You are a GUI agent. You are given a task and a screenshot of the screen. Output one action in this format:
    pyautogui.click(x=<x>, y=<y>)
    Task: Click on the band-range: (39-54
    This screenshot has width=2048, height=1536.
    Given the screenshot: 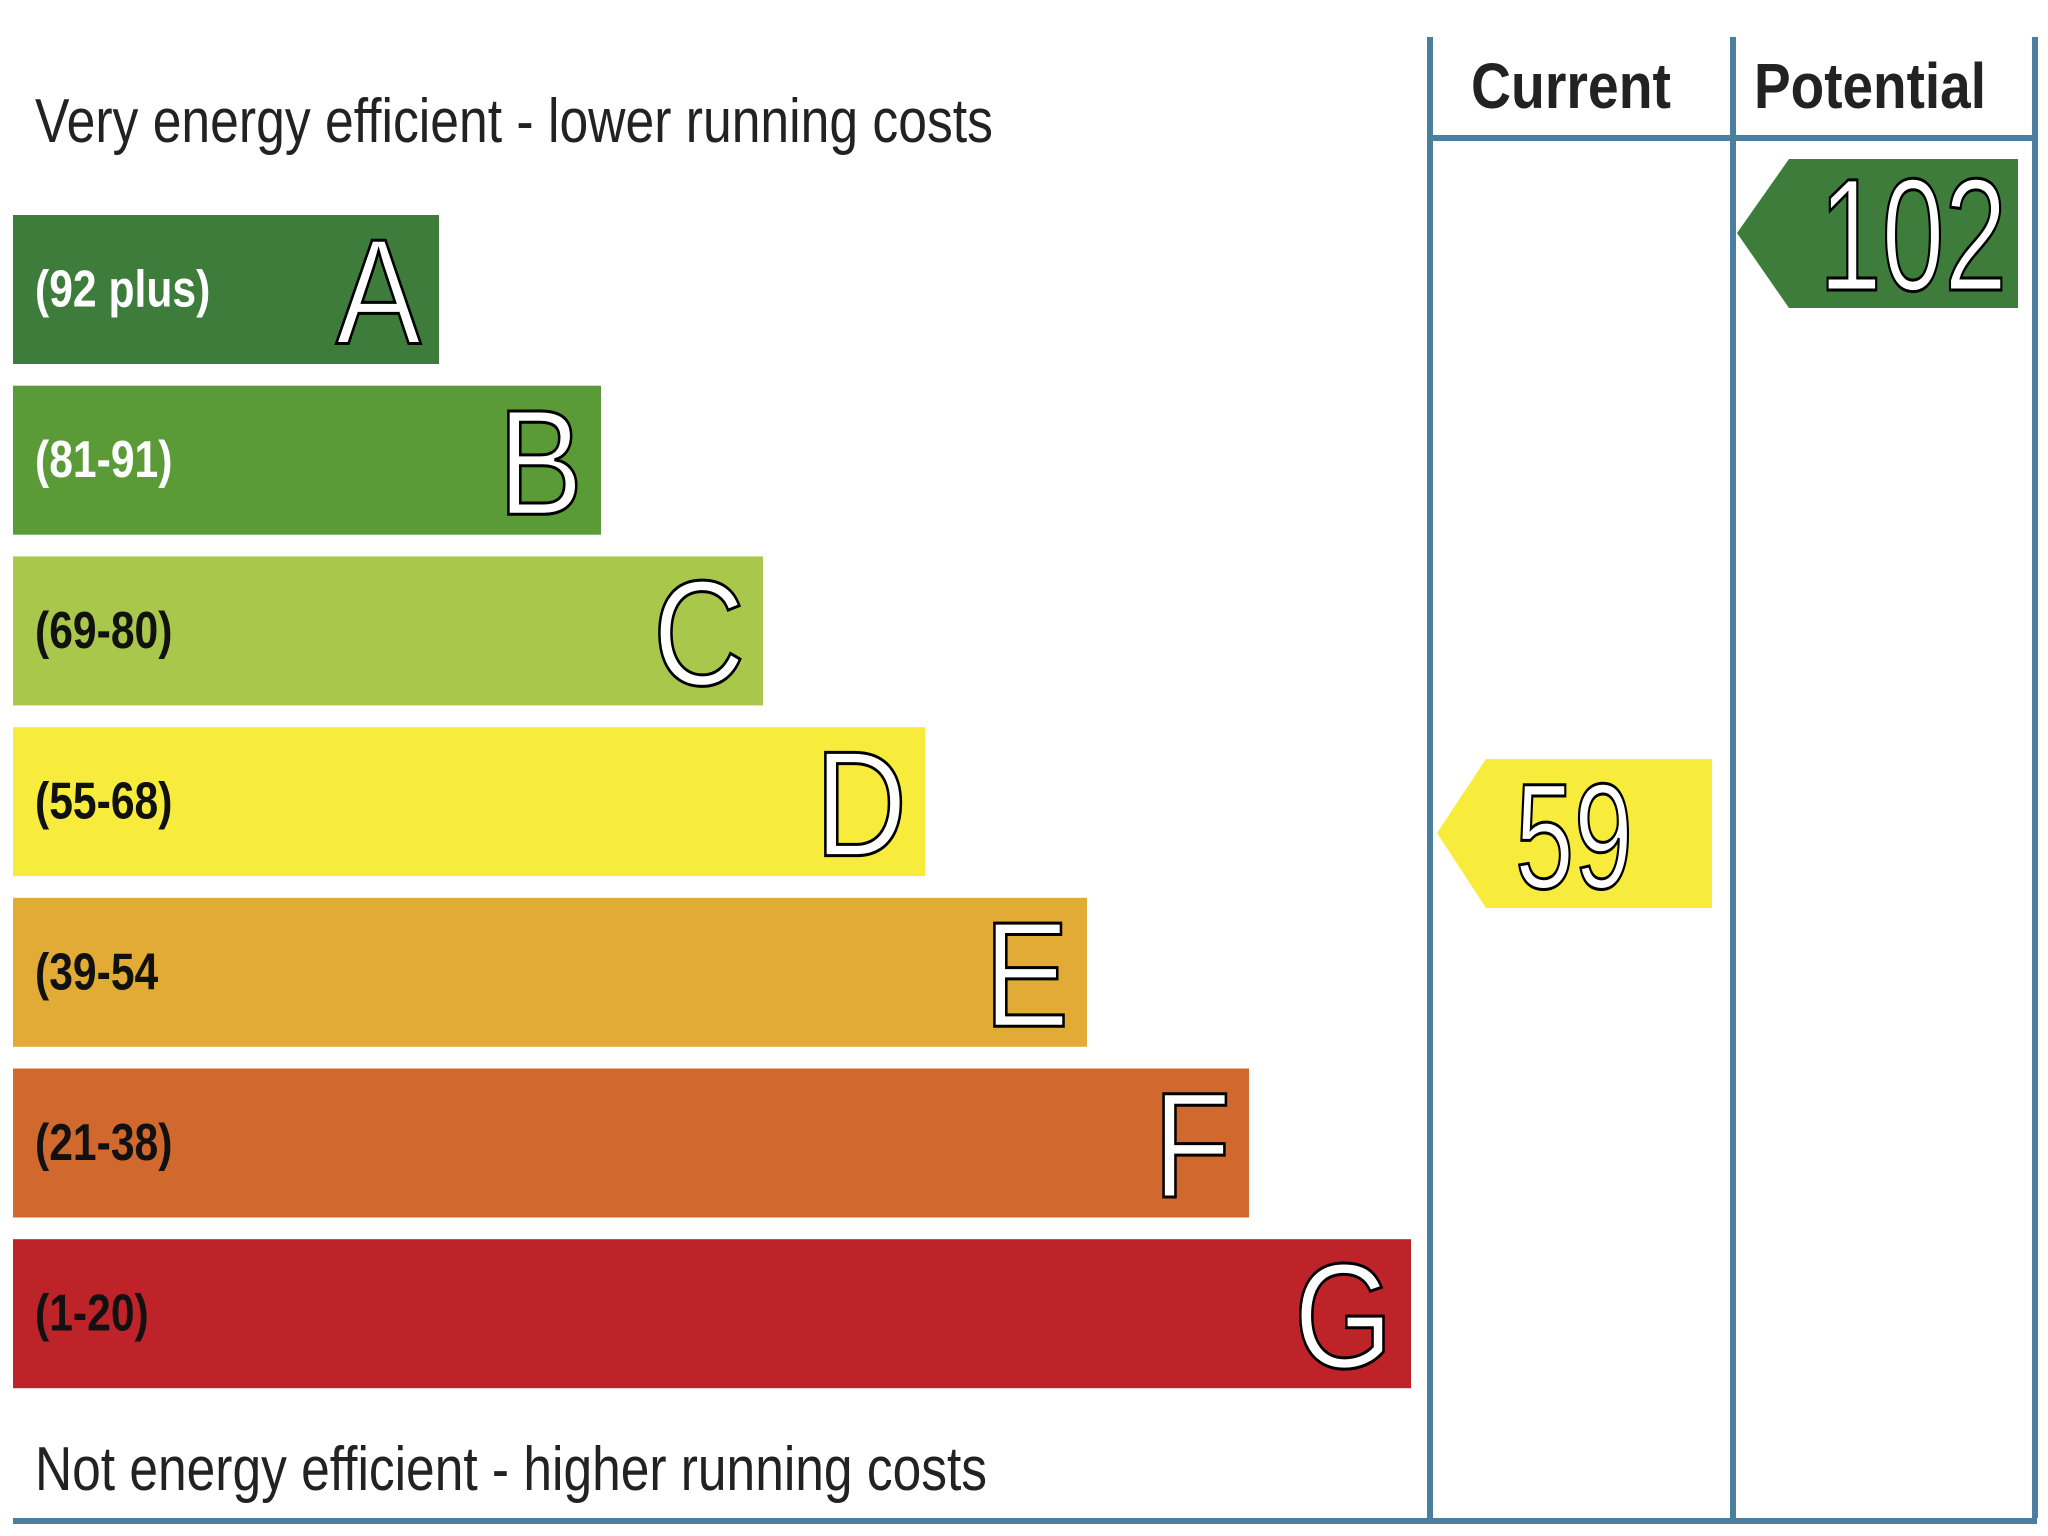 What is the action you would take?
    pyautogui.click(x=97, y=972)
    